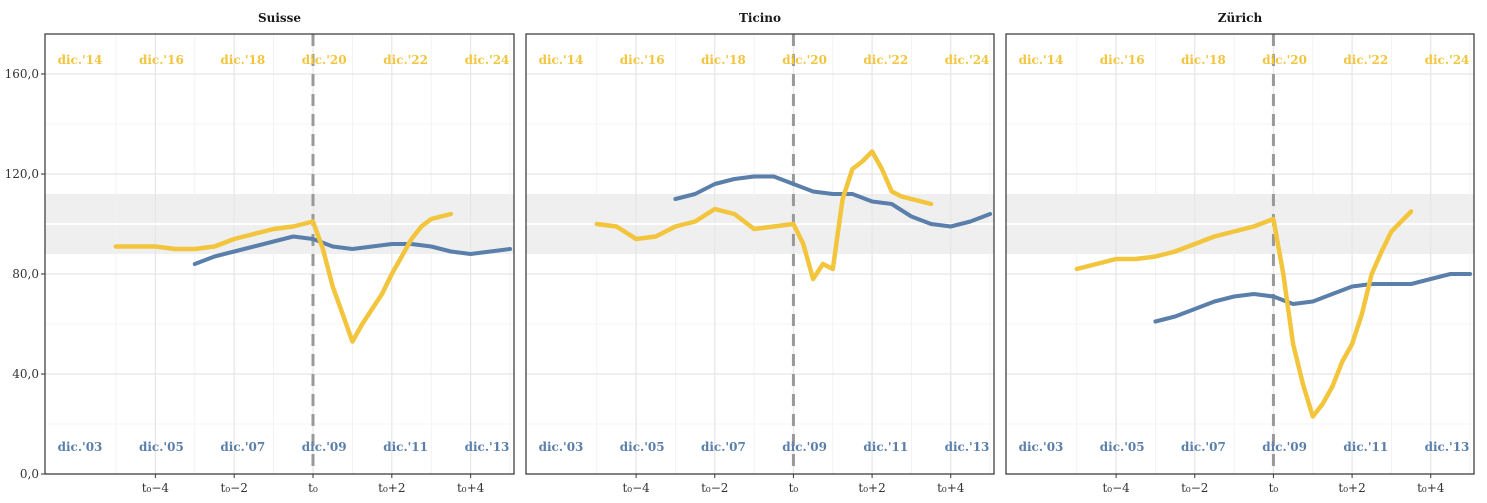  I want to click on y-tick-label: 80,0, so click(25, 274).